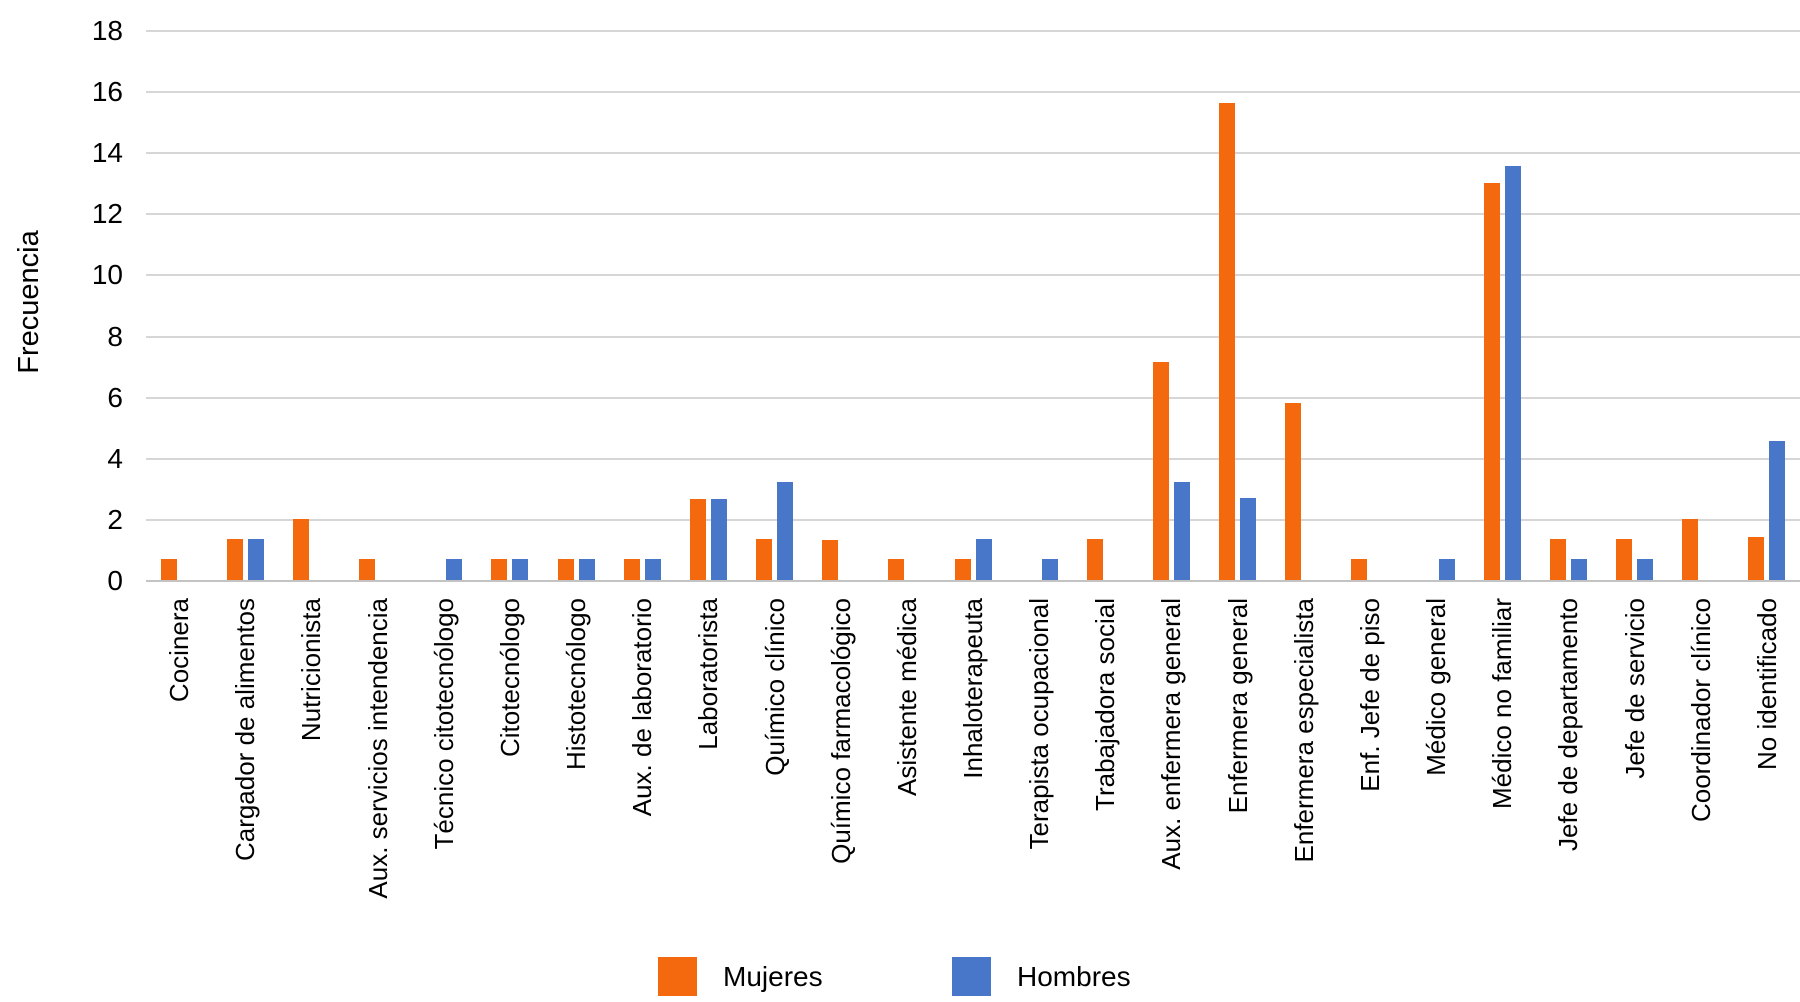 The image size is (1800, 1002). I want to click on legend-swatch-hombres, so click(971, 976).